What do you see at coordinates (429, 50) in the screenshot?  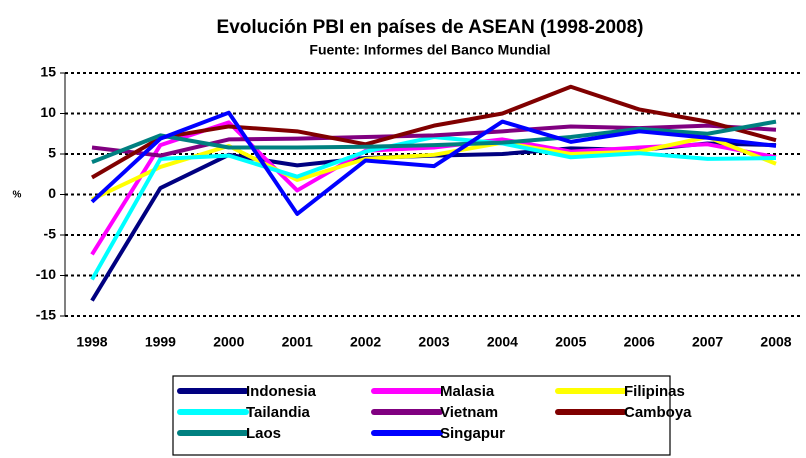 I see `chart-subtitle: Fuente: Informes del Banco Mundial` at bounding box center [429, 50].